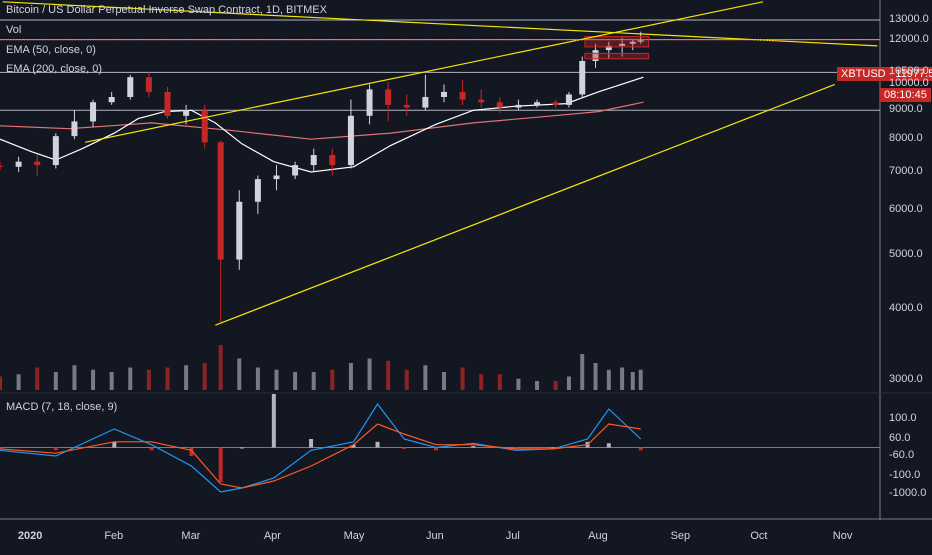  I want to click on ema200-label: EMA (200, close, 0), so click(54, 69).